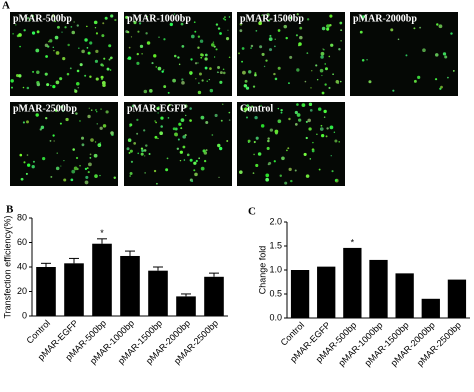 The height and width of the screenshot is (392, 474). I want to click on error-bar, so click(214, 274).